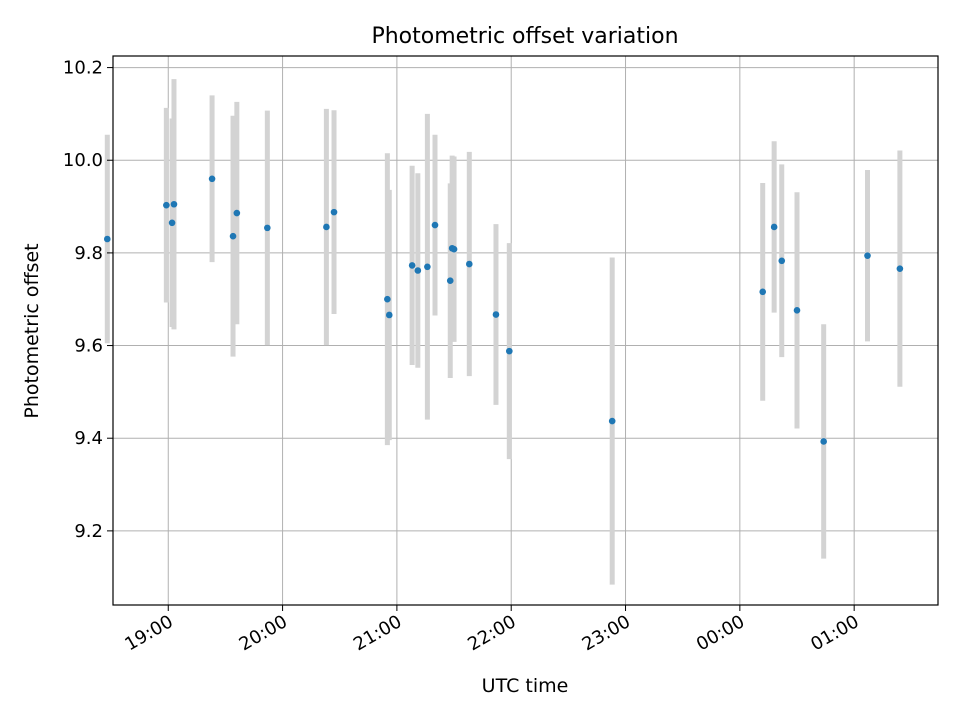 Image resolution: width=960 pixels, height=720 pixels. I want to click on y-tick-label: 9.6, so click(88, 346).